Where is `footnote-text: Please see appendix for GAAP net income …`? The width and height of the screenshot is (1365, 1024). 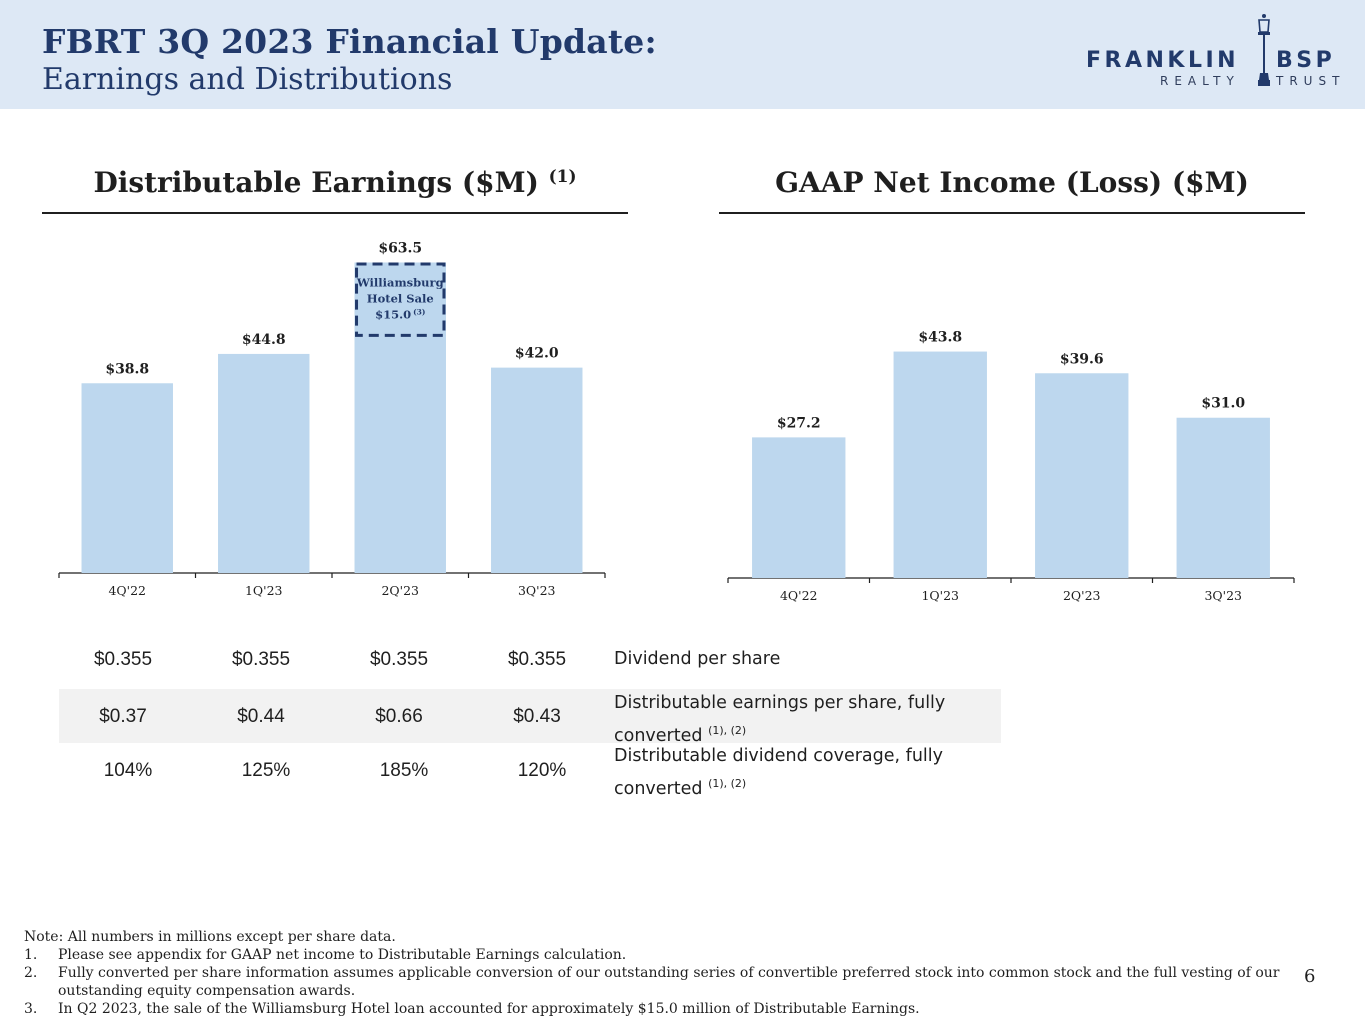 footnote-text: Please see appendix for GAAP net income … is located at coordinates (342, 955).